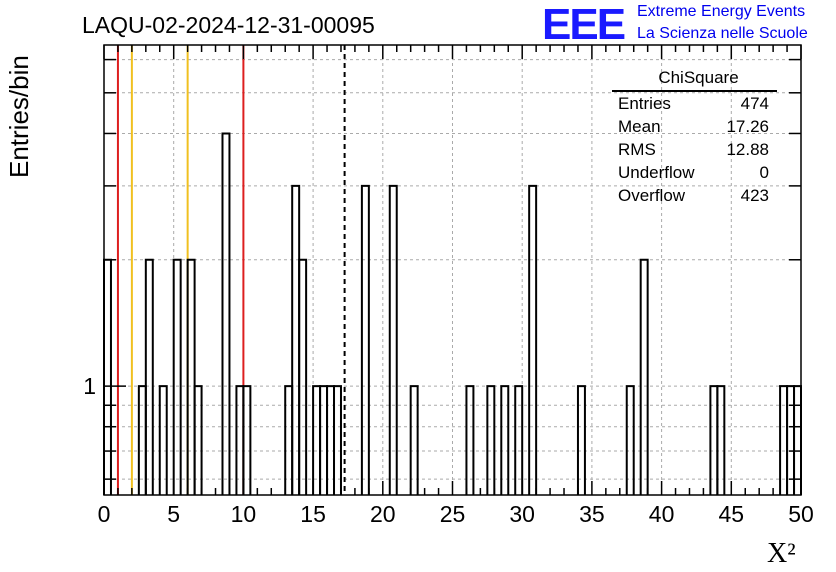 The height and width of the screenshot is (572, 836). What do you see at coordinates (754, 195) in the screenshot?
I see `stats-value: 423` at bounding box center [754, 195].